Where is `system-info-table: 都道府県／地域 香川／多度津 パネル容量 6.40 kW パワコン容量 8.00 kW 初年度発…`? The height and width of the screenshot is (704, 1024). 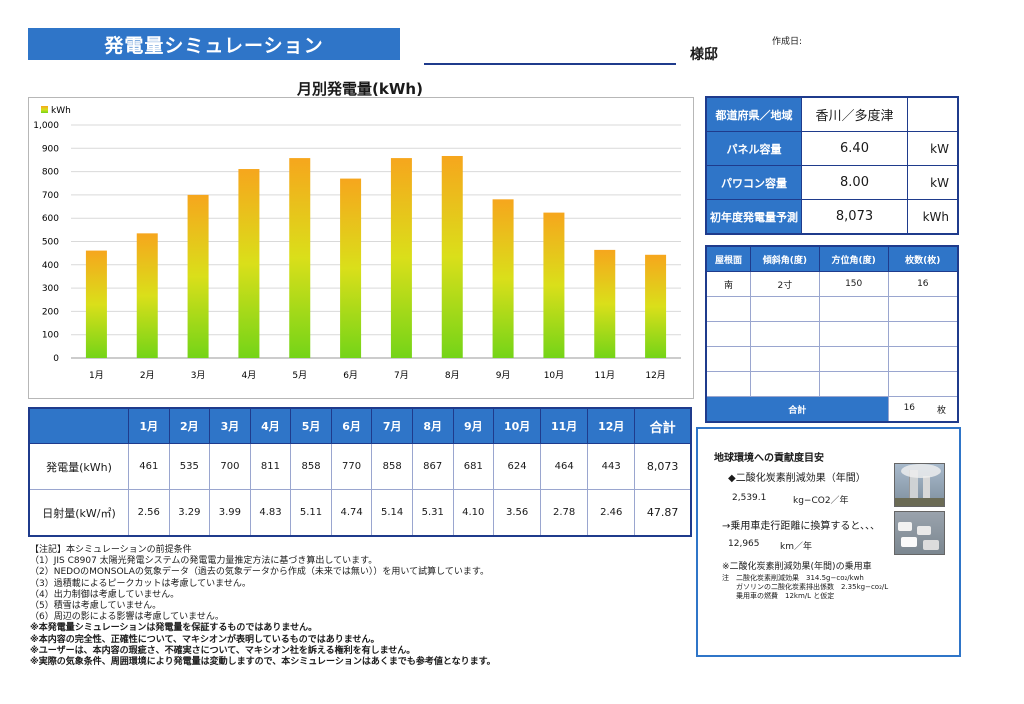
system-info-table: 都道府県／地域 香川／多度津 パネル容量 6.40 kW パワコン容量 8.00 kW 初年度発… is located at coordinates (832, 165).